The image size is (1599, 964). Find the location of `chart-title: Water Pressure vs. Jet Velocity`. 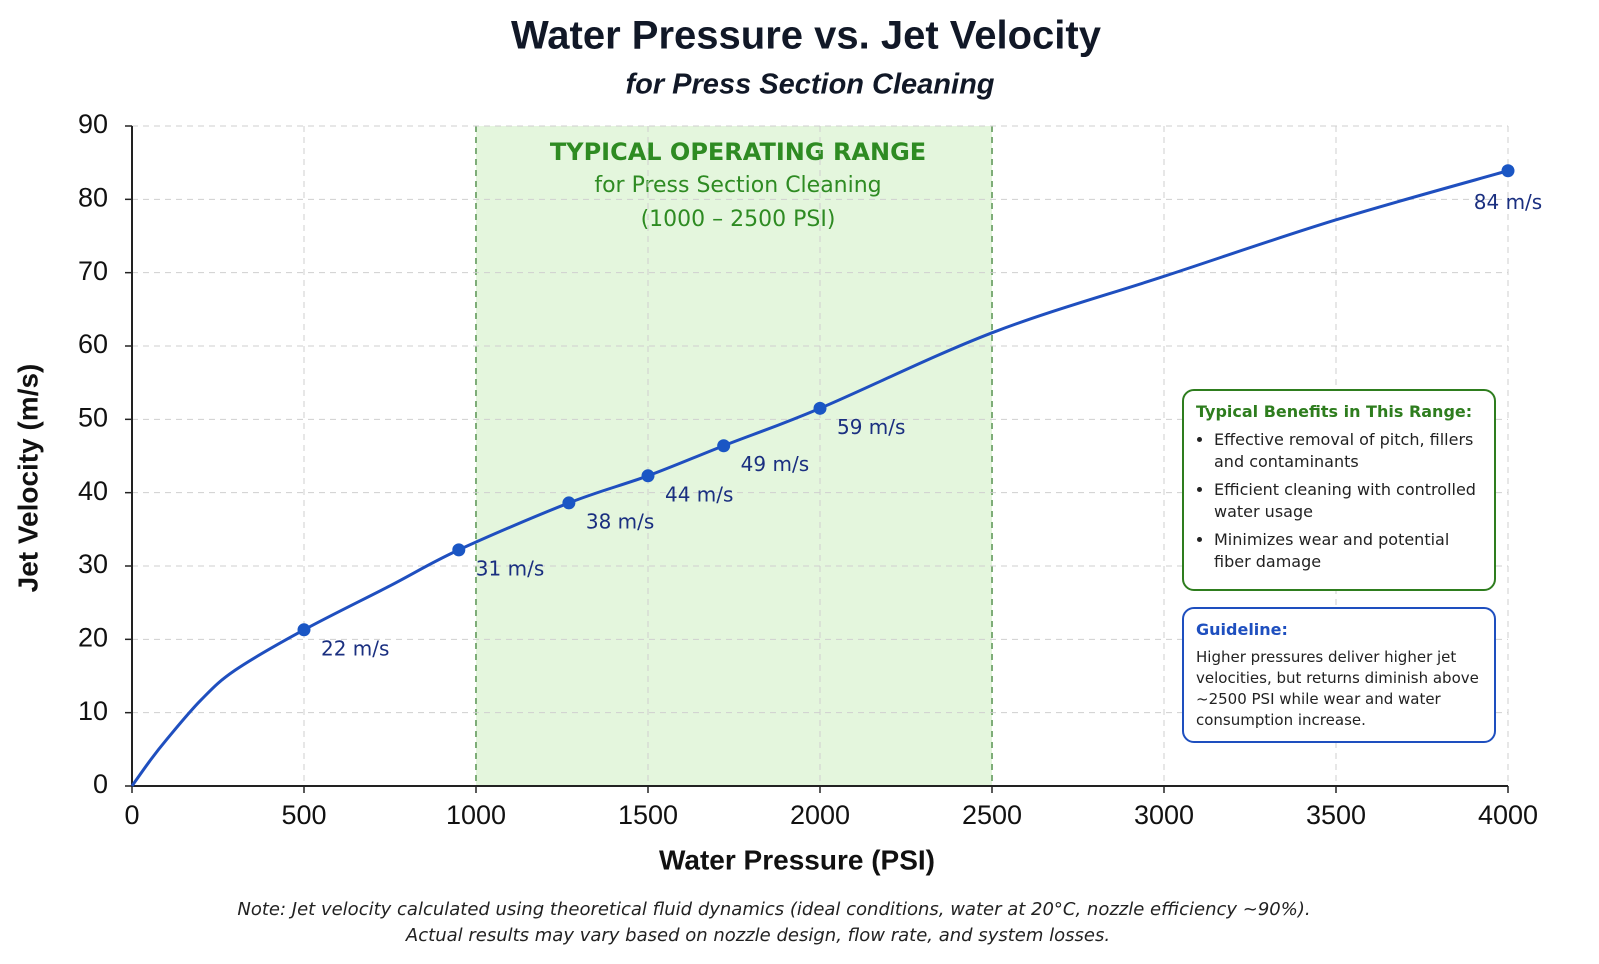

chart-title: Water Pressure vs. Jet Velocity is located at coordinates (806, 36).